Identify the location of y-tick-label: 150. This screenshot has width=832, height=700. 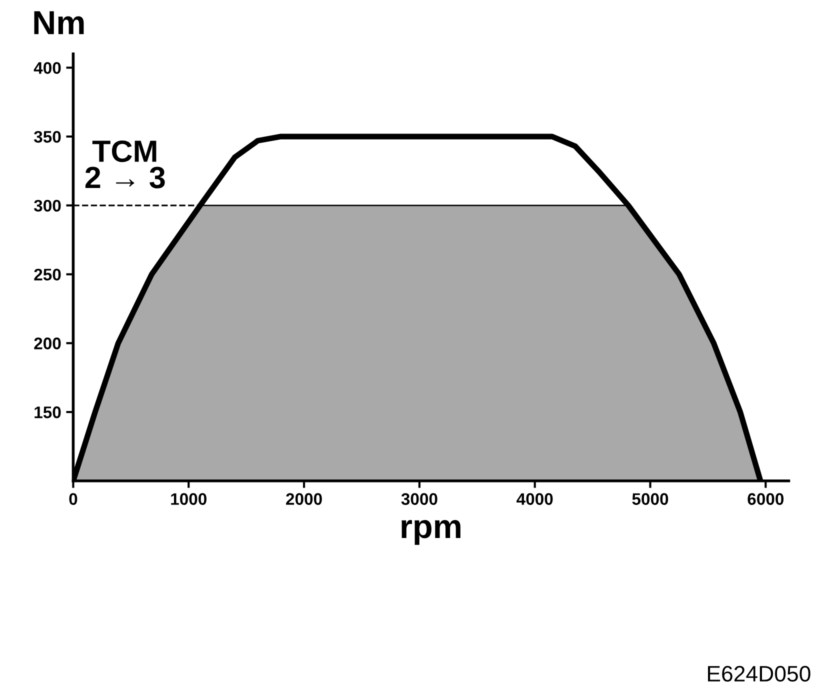
(47, 412).